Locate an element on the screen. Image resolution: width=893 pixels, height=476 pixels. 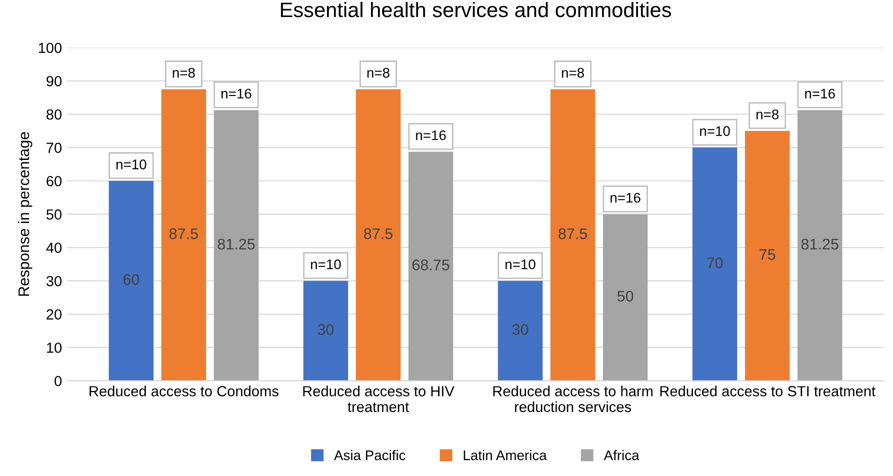
data-label: 50 is located at coordinates (625, 296).